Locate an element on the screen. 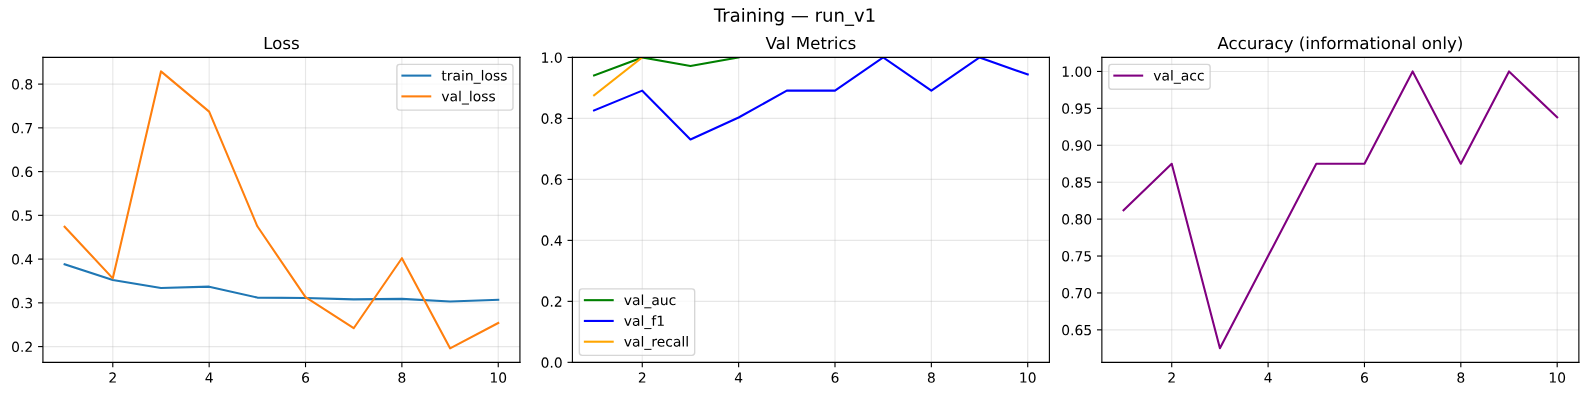  y-tick-label: 0.5 is located at coordinates (22, 215).